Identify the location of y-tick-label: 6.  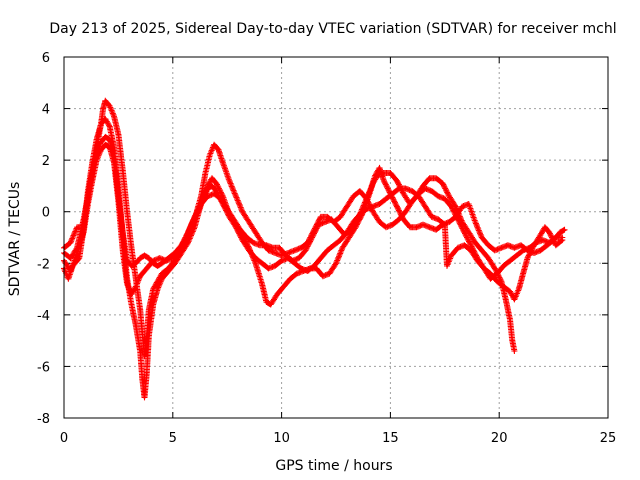
(46, 58).